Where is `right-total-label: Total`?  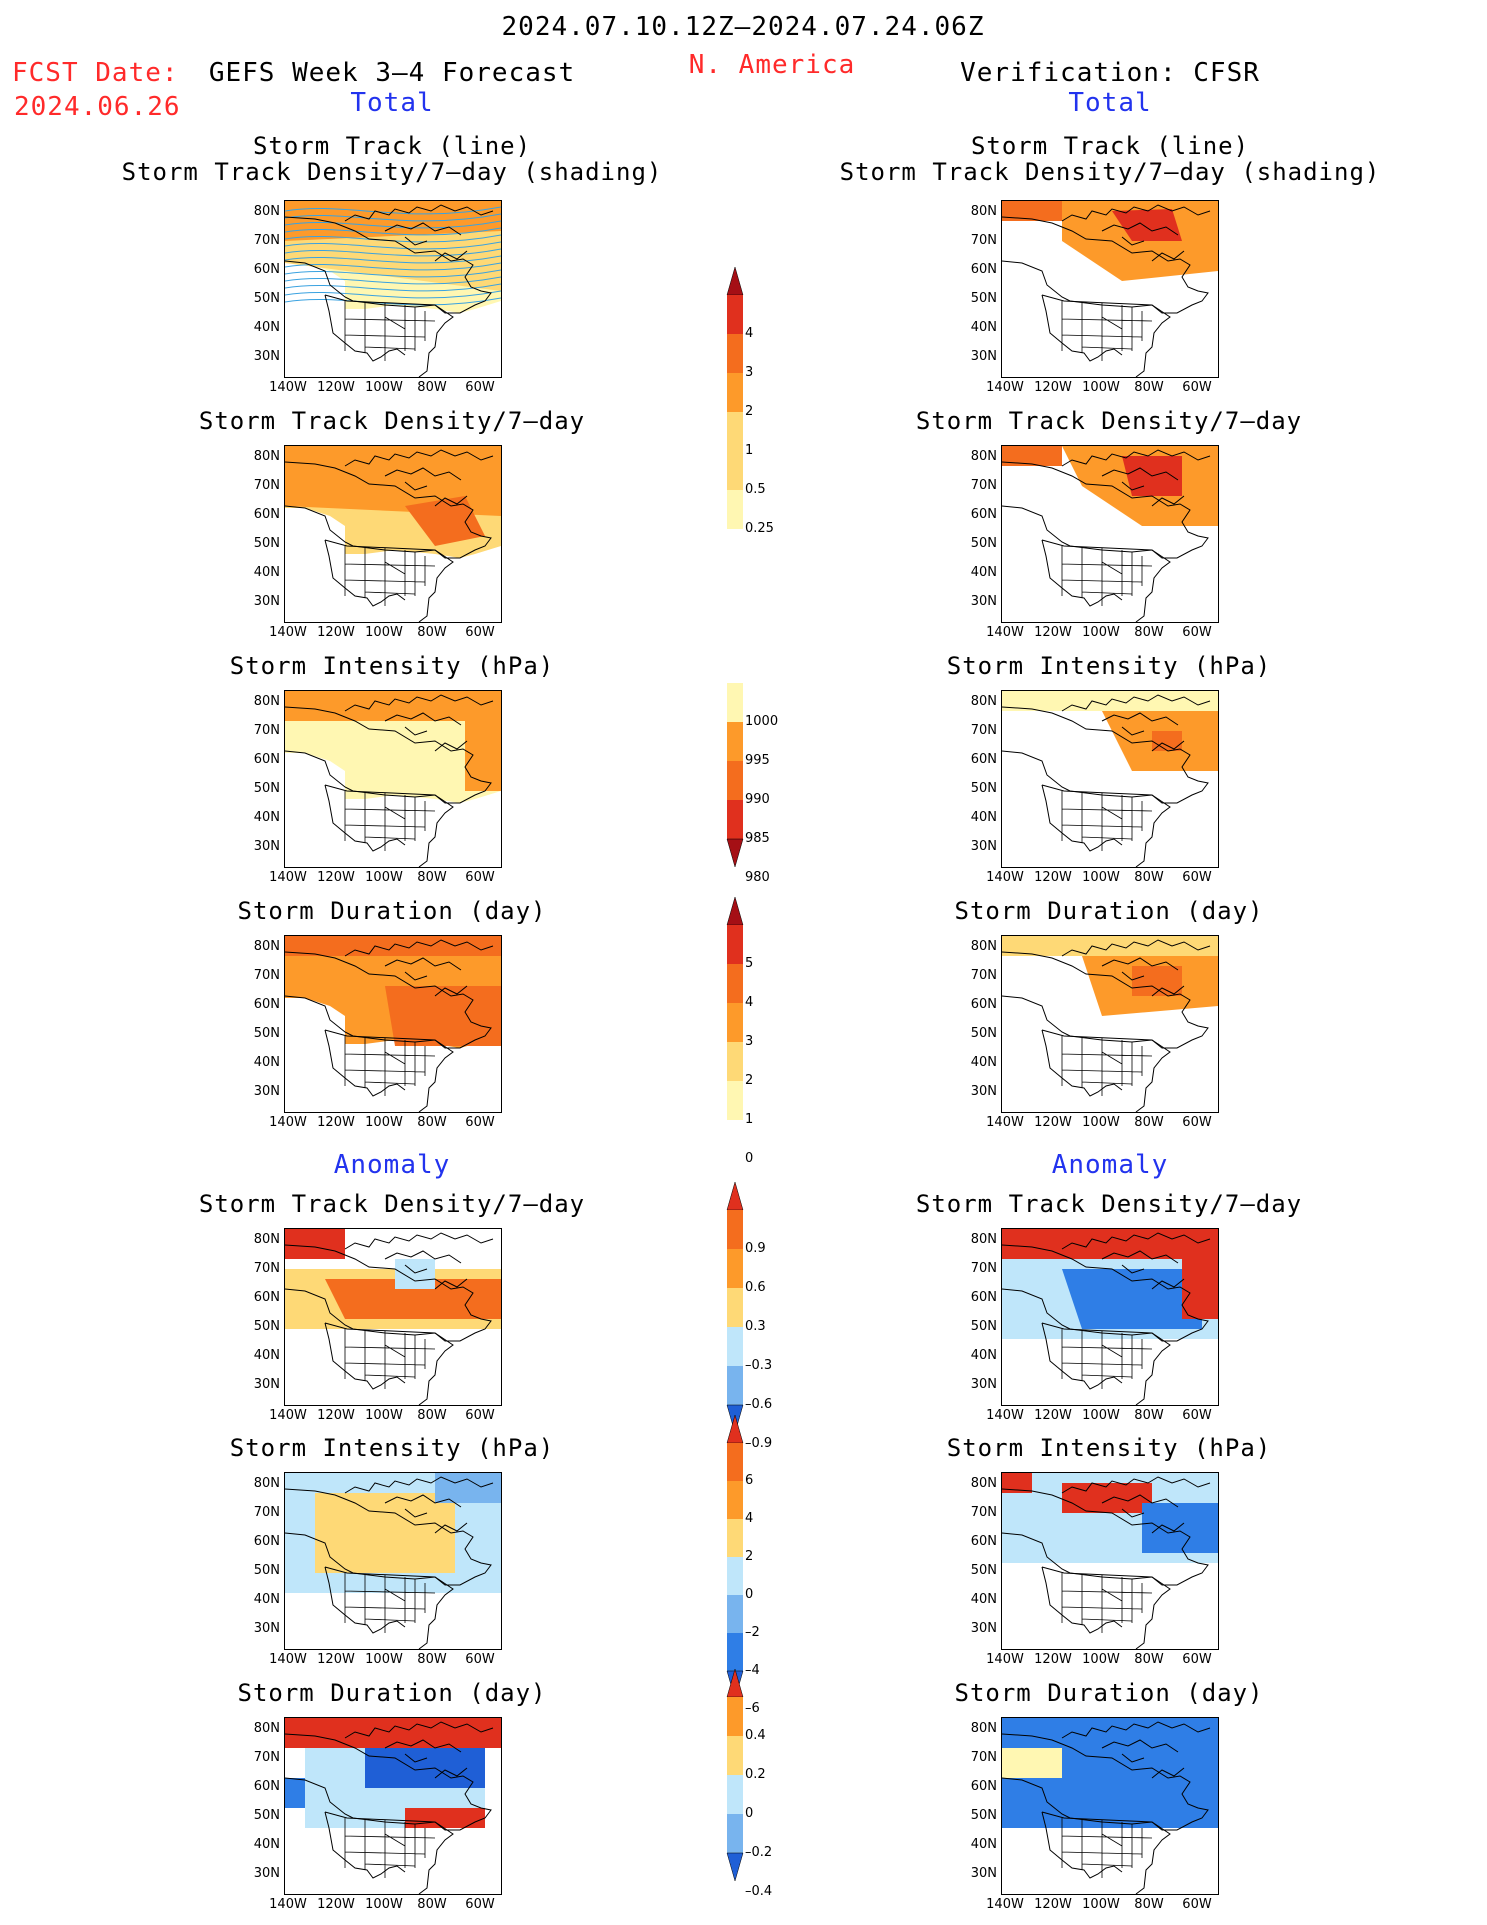
right-total-label: Total is located at coordinates (1110, 103).